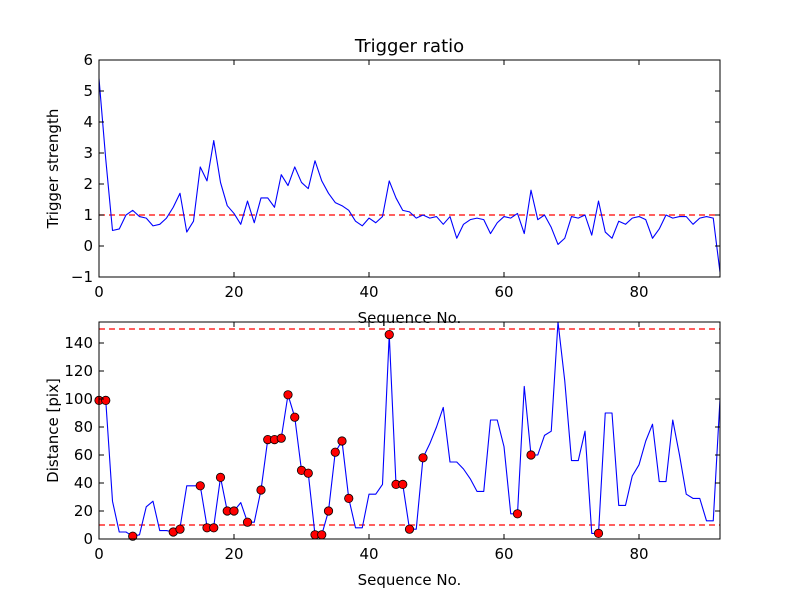  I want to click on chart-title: Trigger ratio, so click(409, 46).